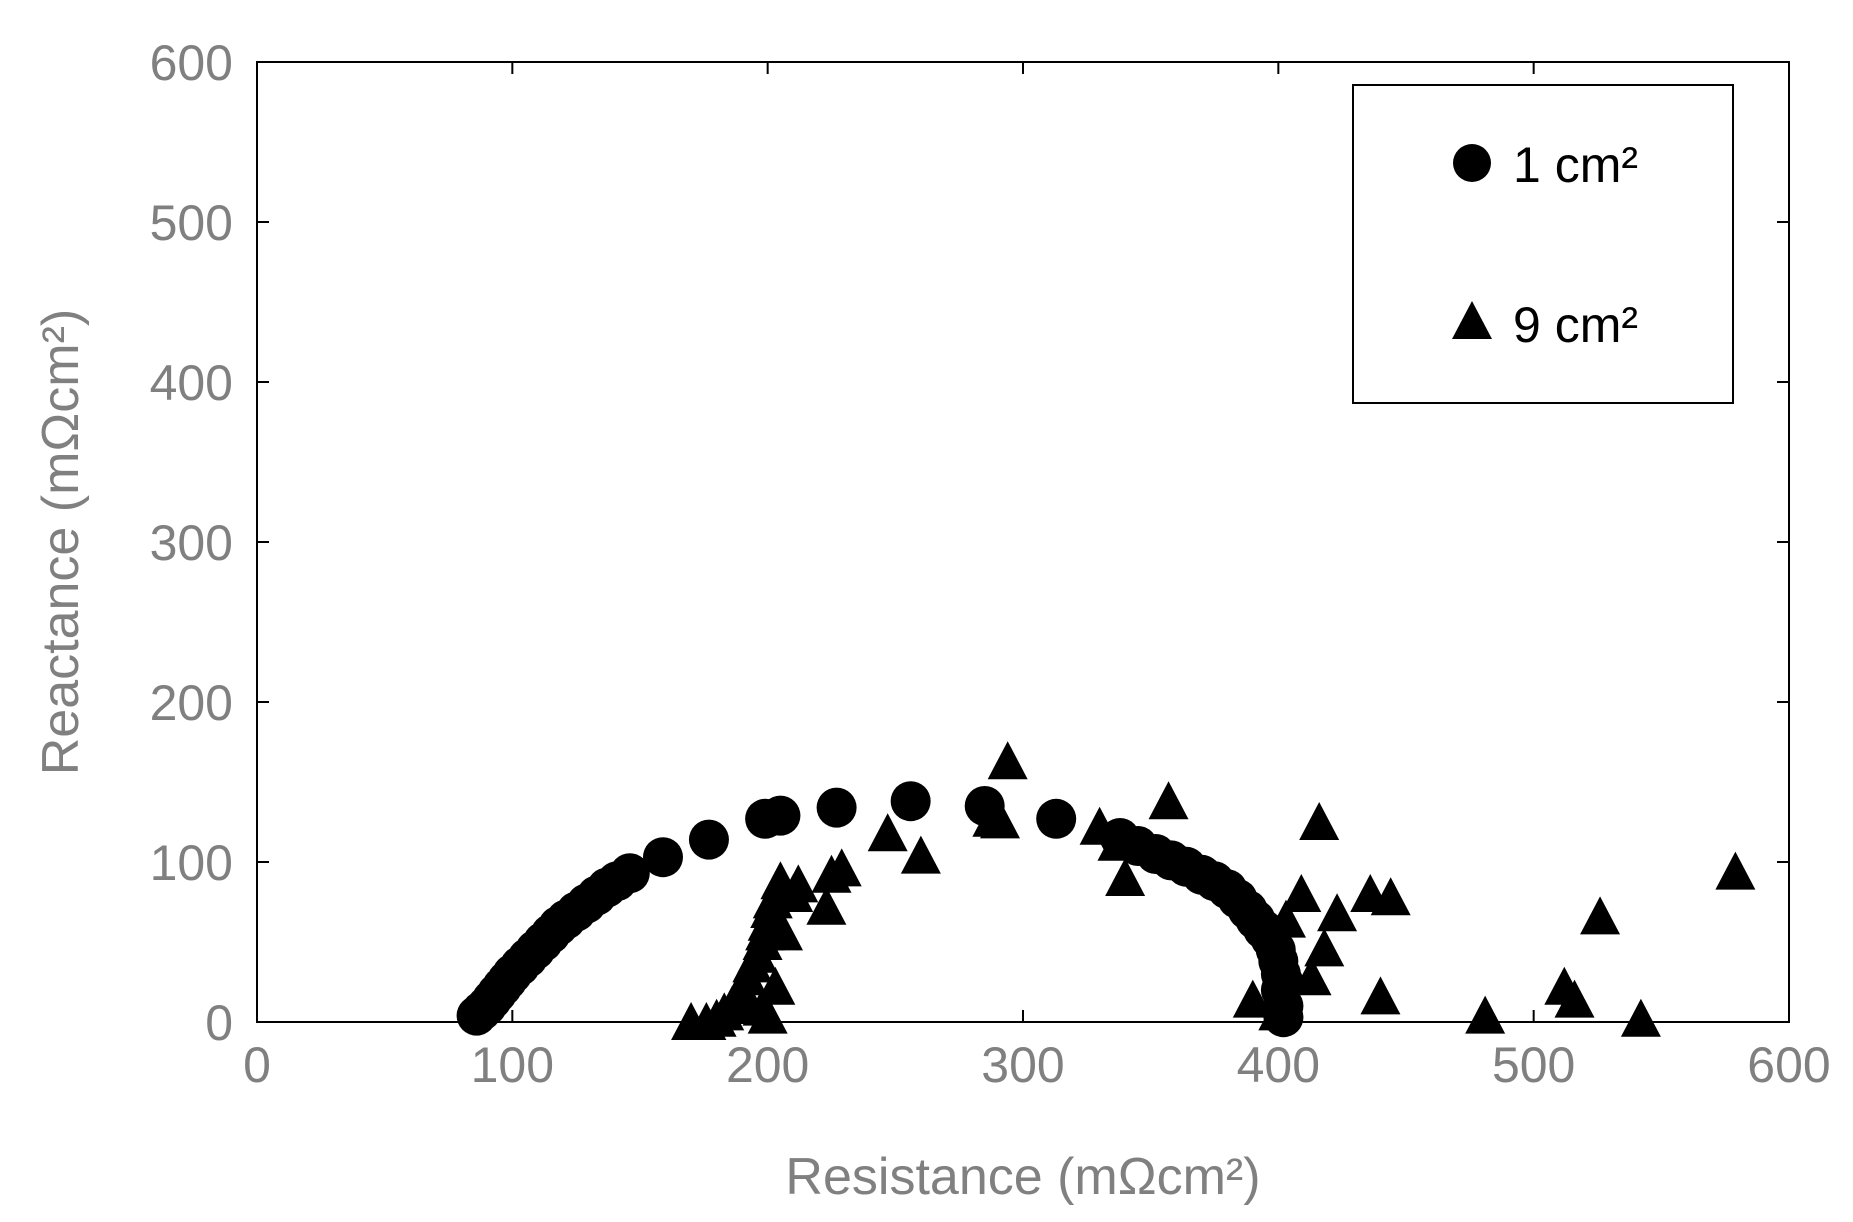 The height and width of the screenshot is (1222, 1853). Describe the element at coordinates (191, 383) in the screenshot. I see `y-tick-label: 400` at that location.